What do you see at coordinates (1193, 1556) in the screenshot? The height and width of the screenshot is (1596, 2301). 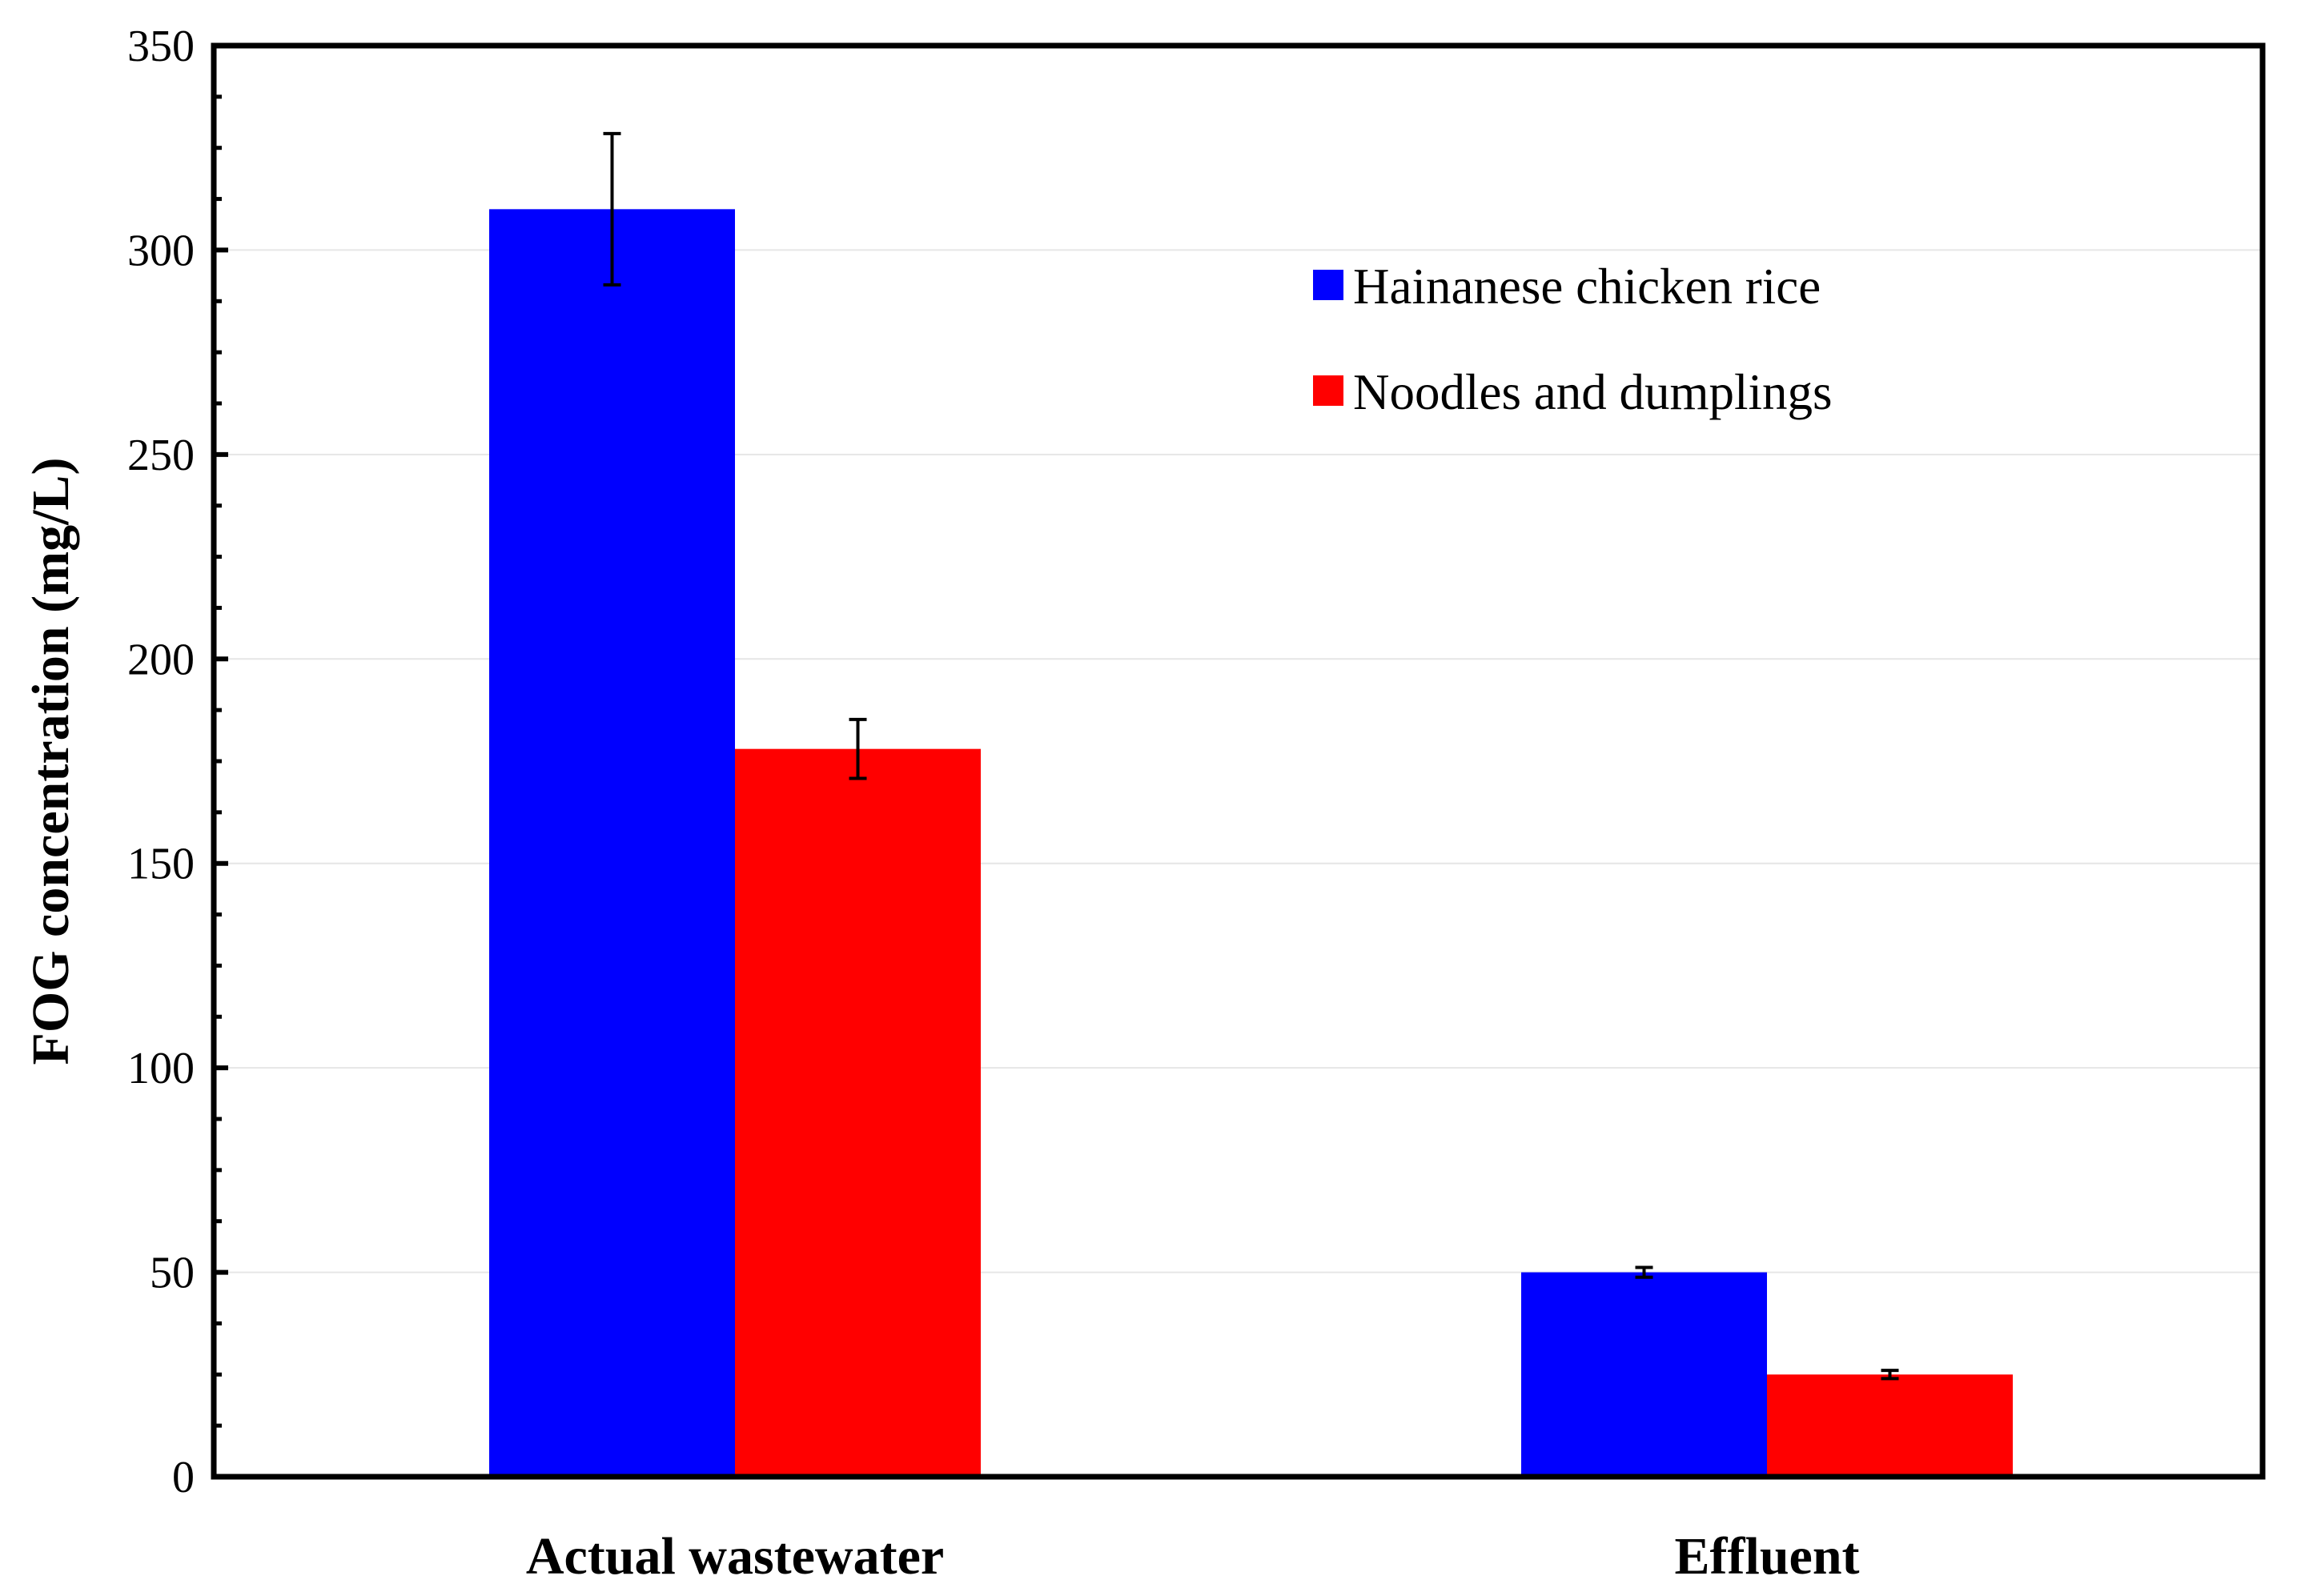 I see `category-labels: Actual wastewater Effluent` at bounding box center [1193, 1556].